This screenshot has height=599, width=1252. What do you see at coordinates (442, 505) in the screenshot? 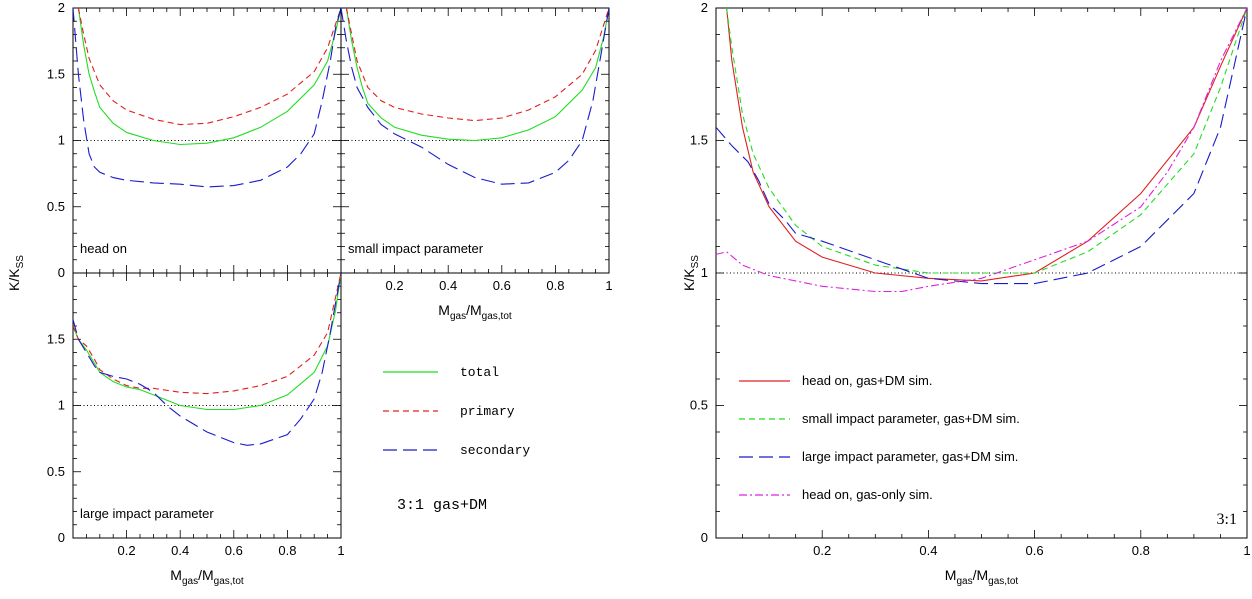
I see `caption: 3:1 gas+DM` at bounding box center [442, 505].